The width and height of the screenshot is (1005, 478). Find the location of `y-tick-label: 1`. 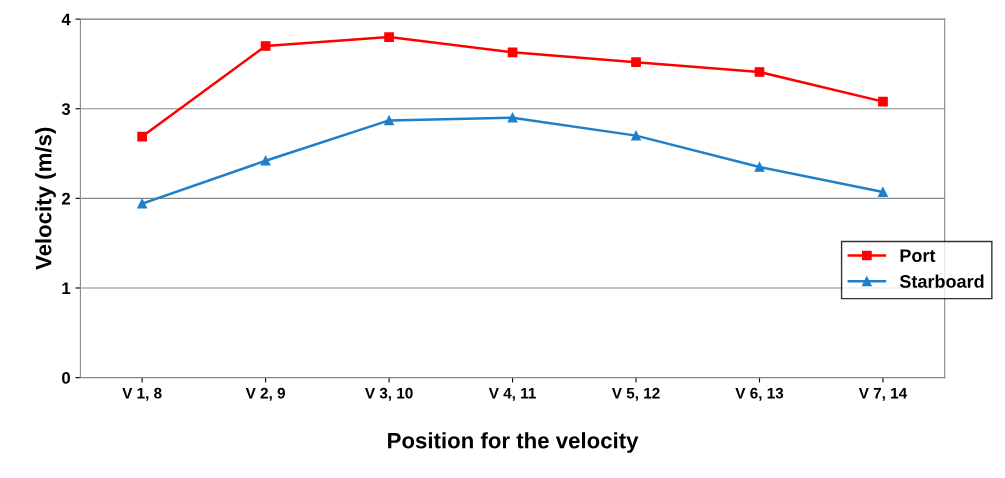

y-tick-label: 1 is located at coordinates (66, 288).